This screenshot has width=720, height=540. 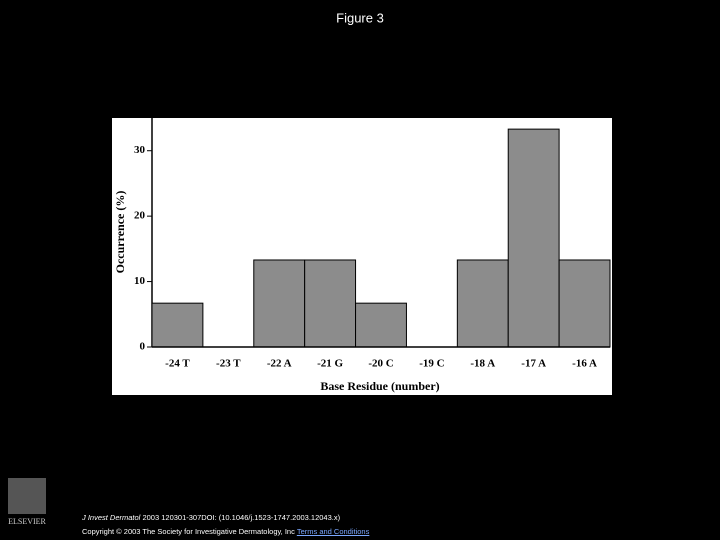 What do you see at coordinates (330, 364) in the screenshot?
I see `x-tick-label: -21 G` at bounding box center [330, 364].